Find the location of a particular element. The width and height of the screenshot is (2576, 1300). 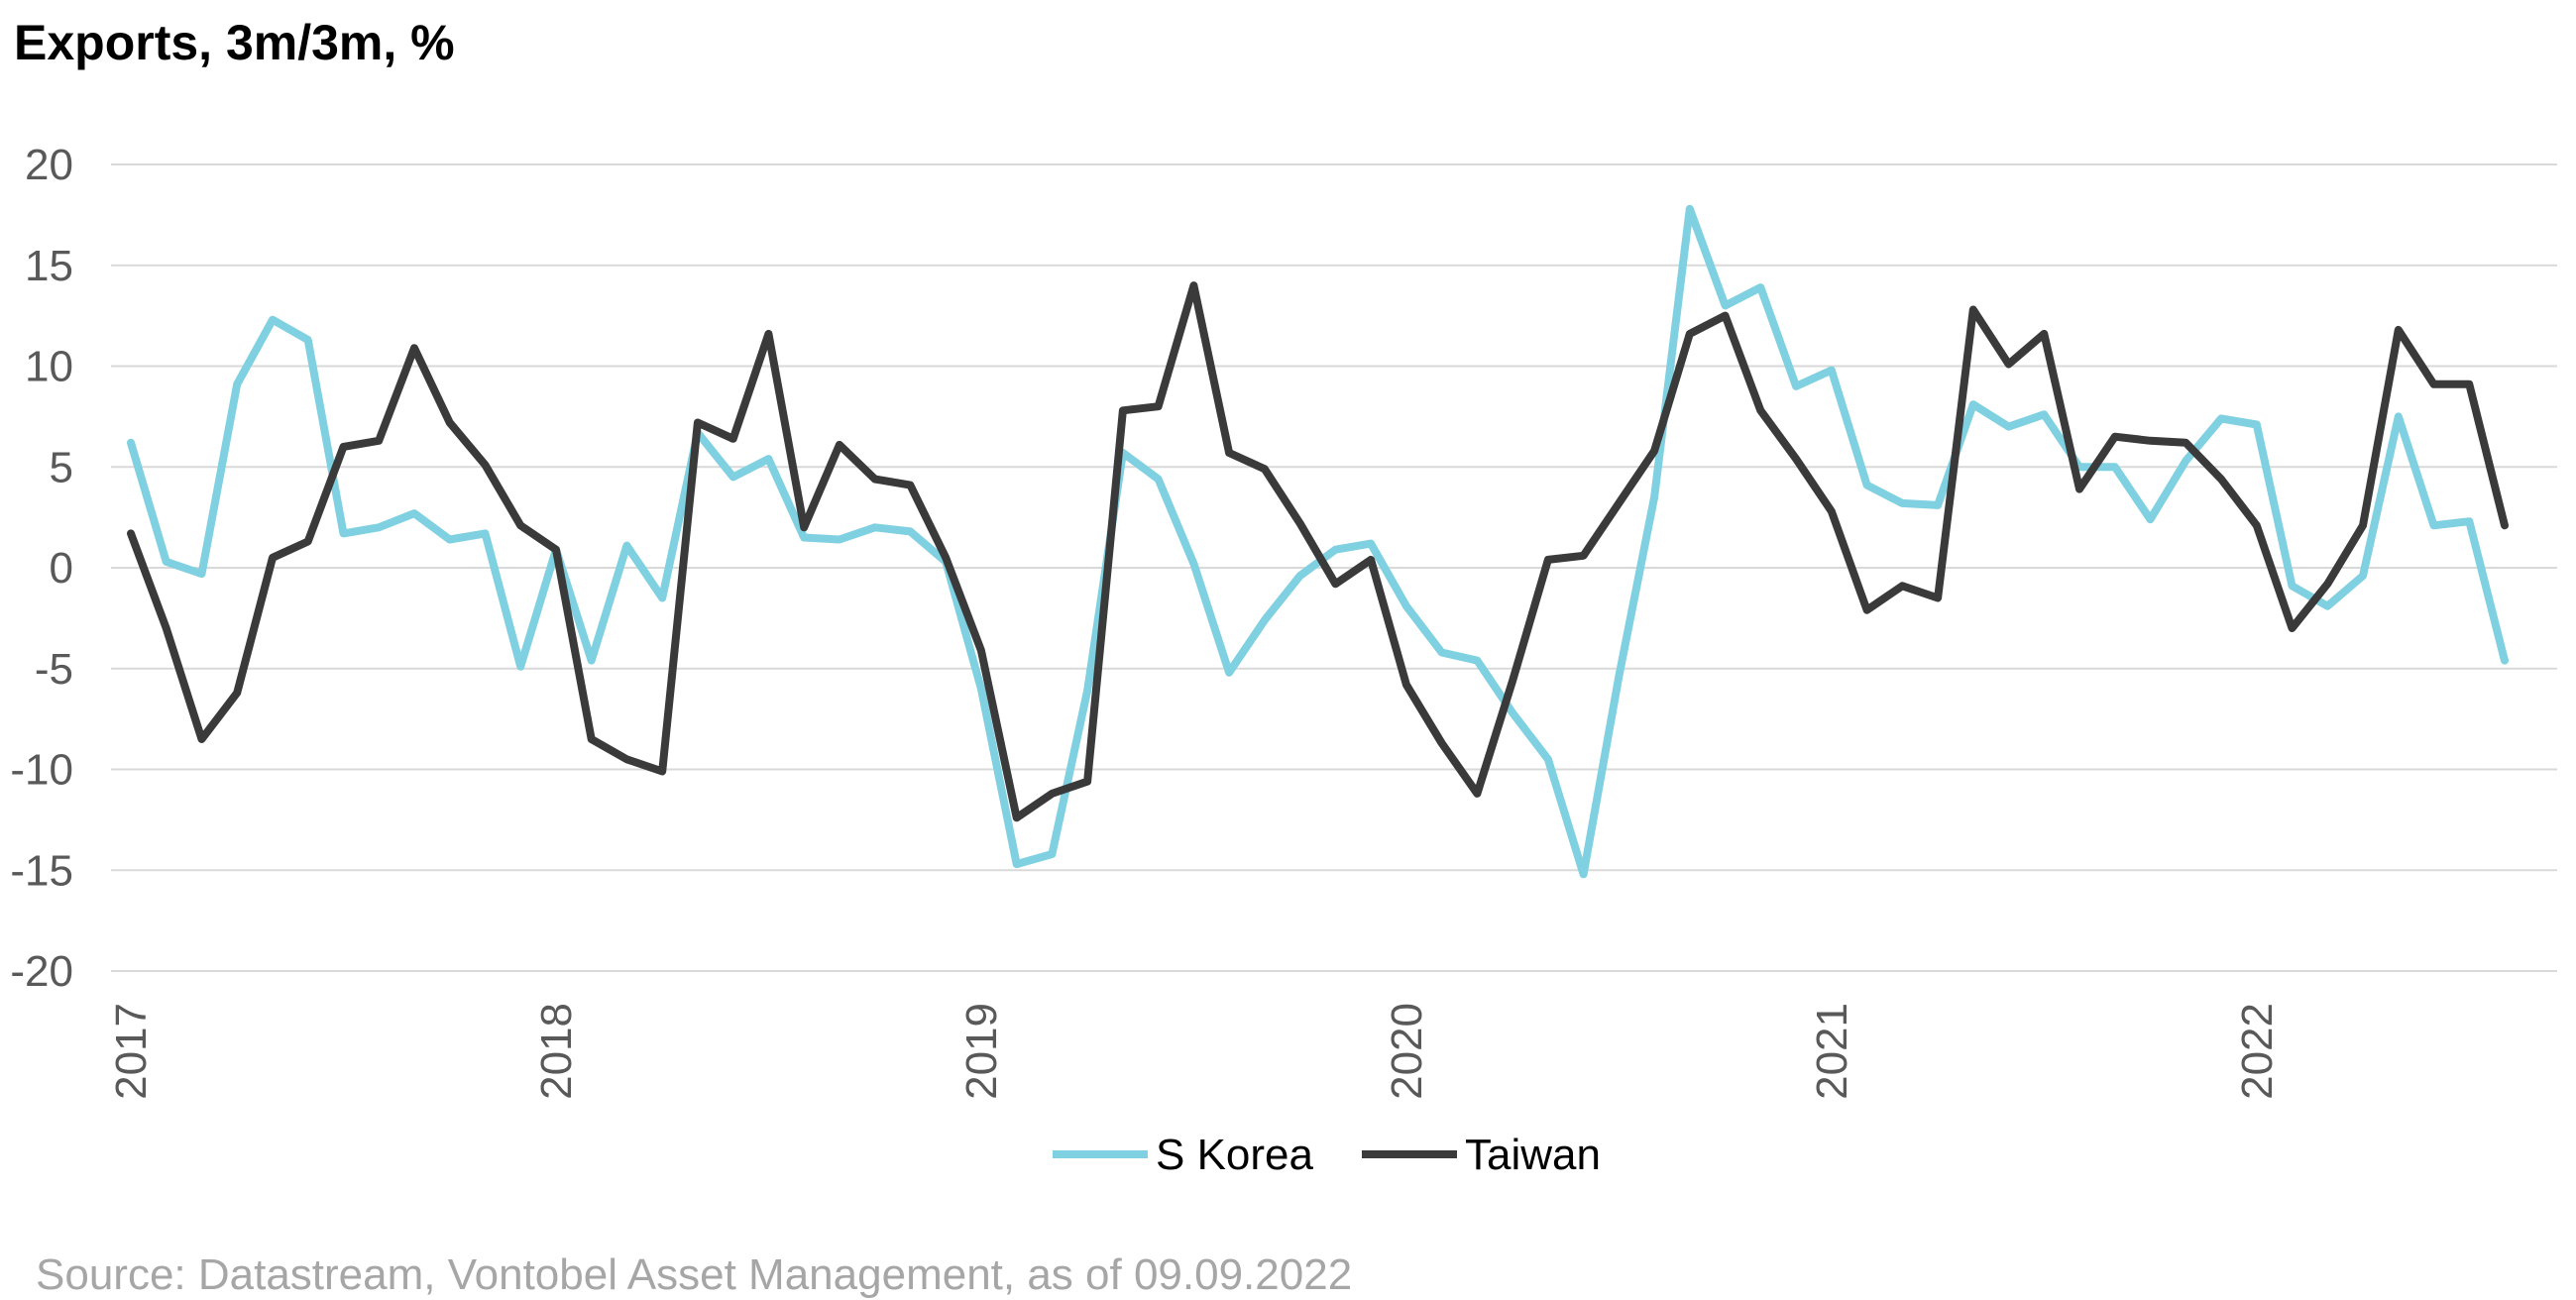

y-axis: 20 15 10 5 0 -5 -10 -15 -20 is located at coordinates (41, 568).